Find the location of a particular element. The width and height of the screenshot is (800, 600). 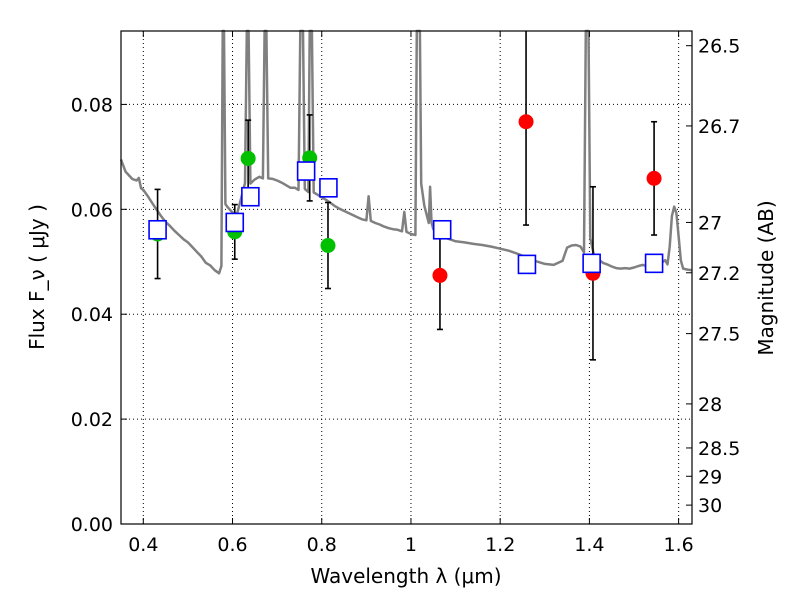

magnitude-tick-label: 26.5 is located at coordinates (719, 47).